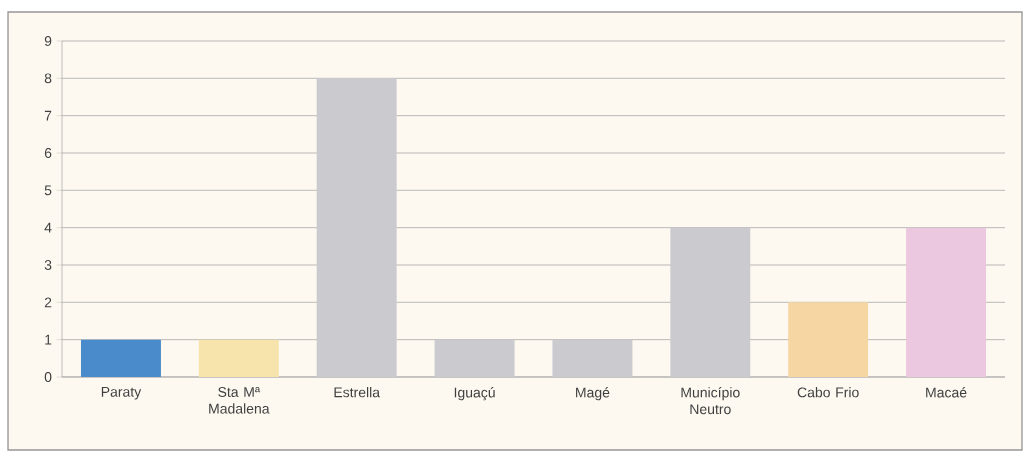 Image resolution: width=1032 pixels, height=463 pixels. What do you see at coordinates (48, 78) in the screenshot?
I see `y-tick-label: 8` at bounding box center [48, 78].